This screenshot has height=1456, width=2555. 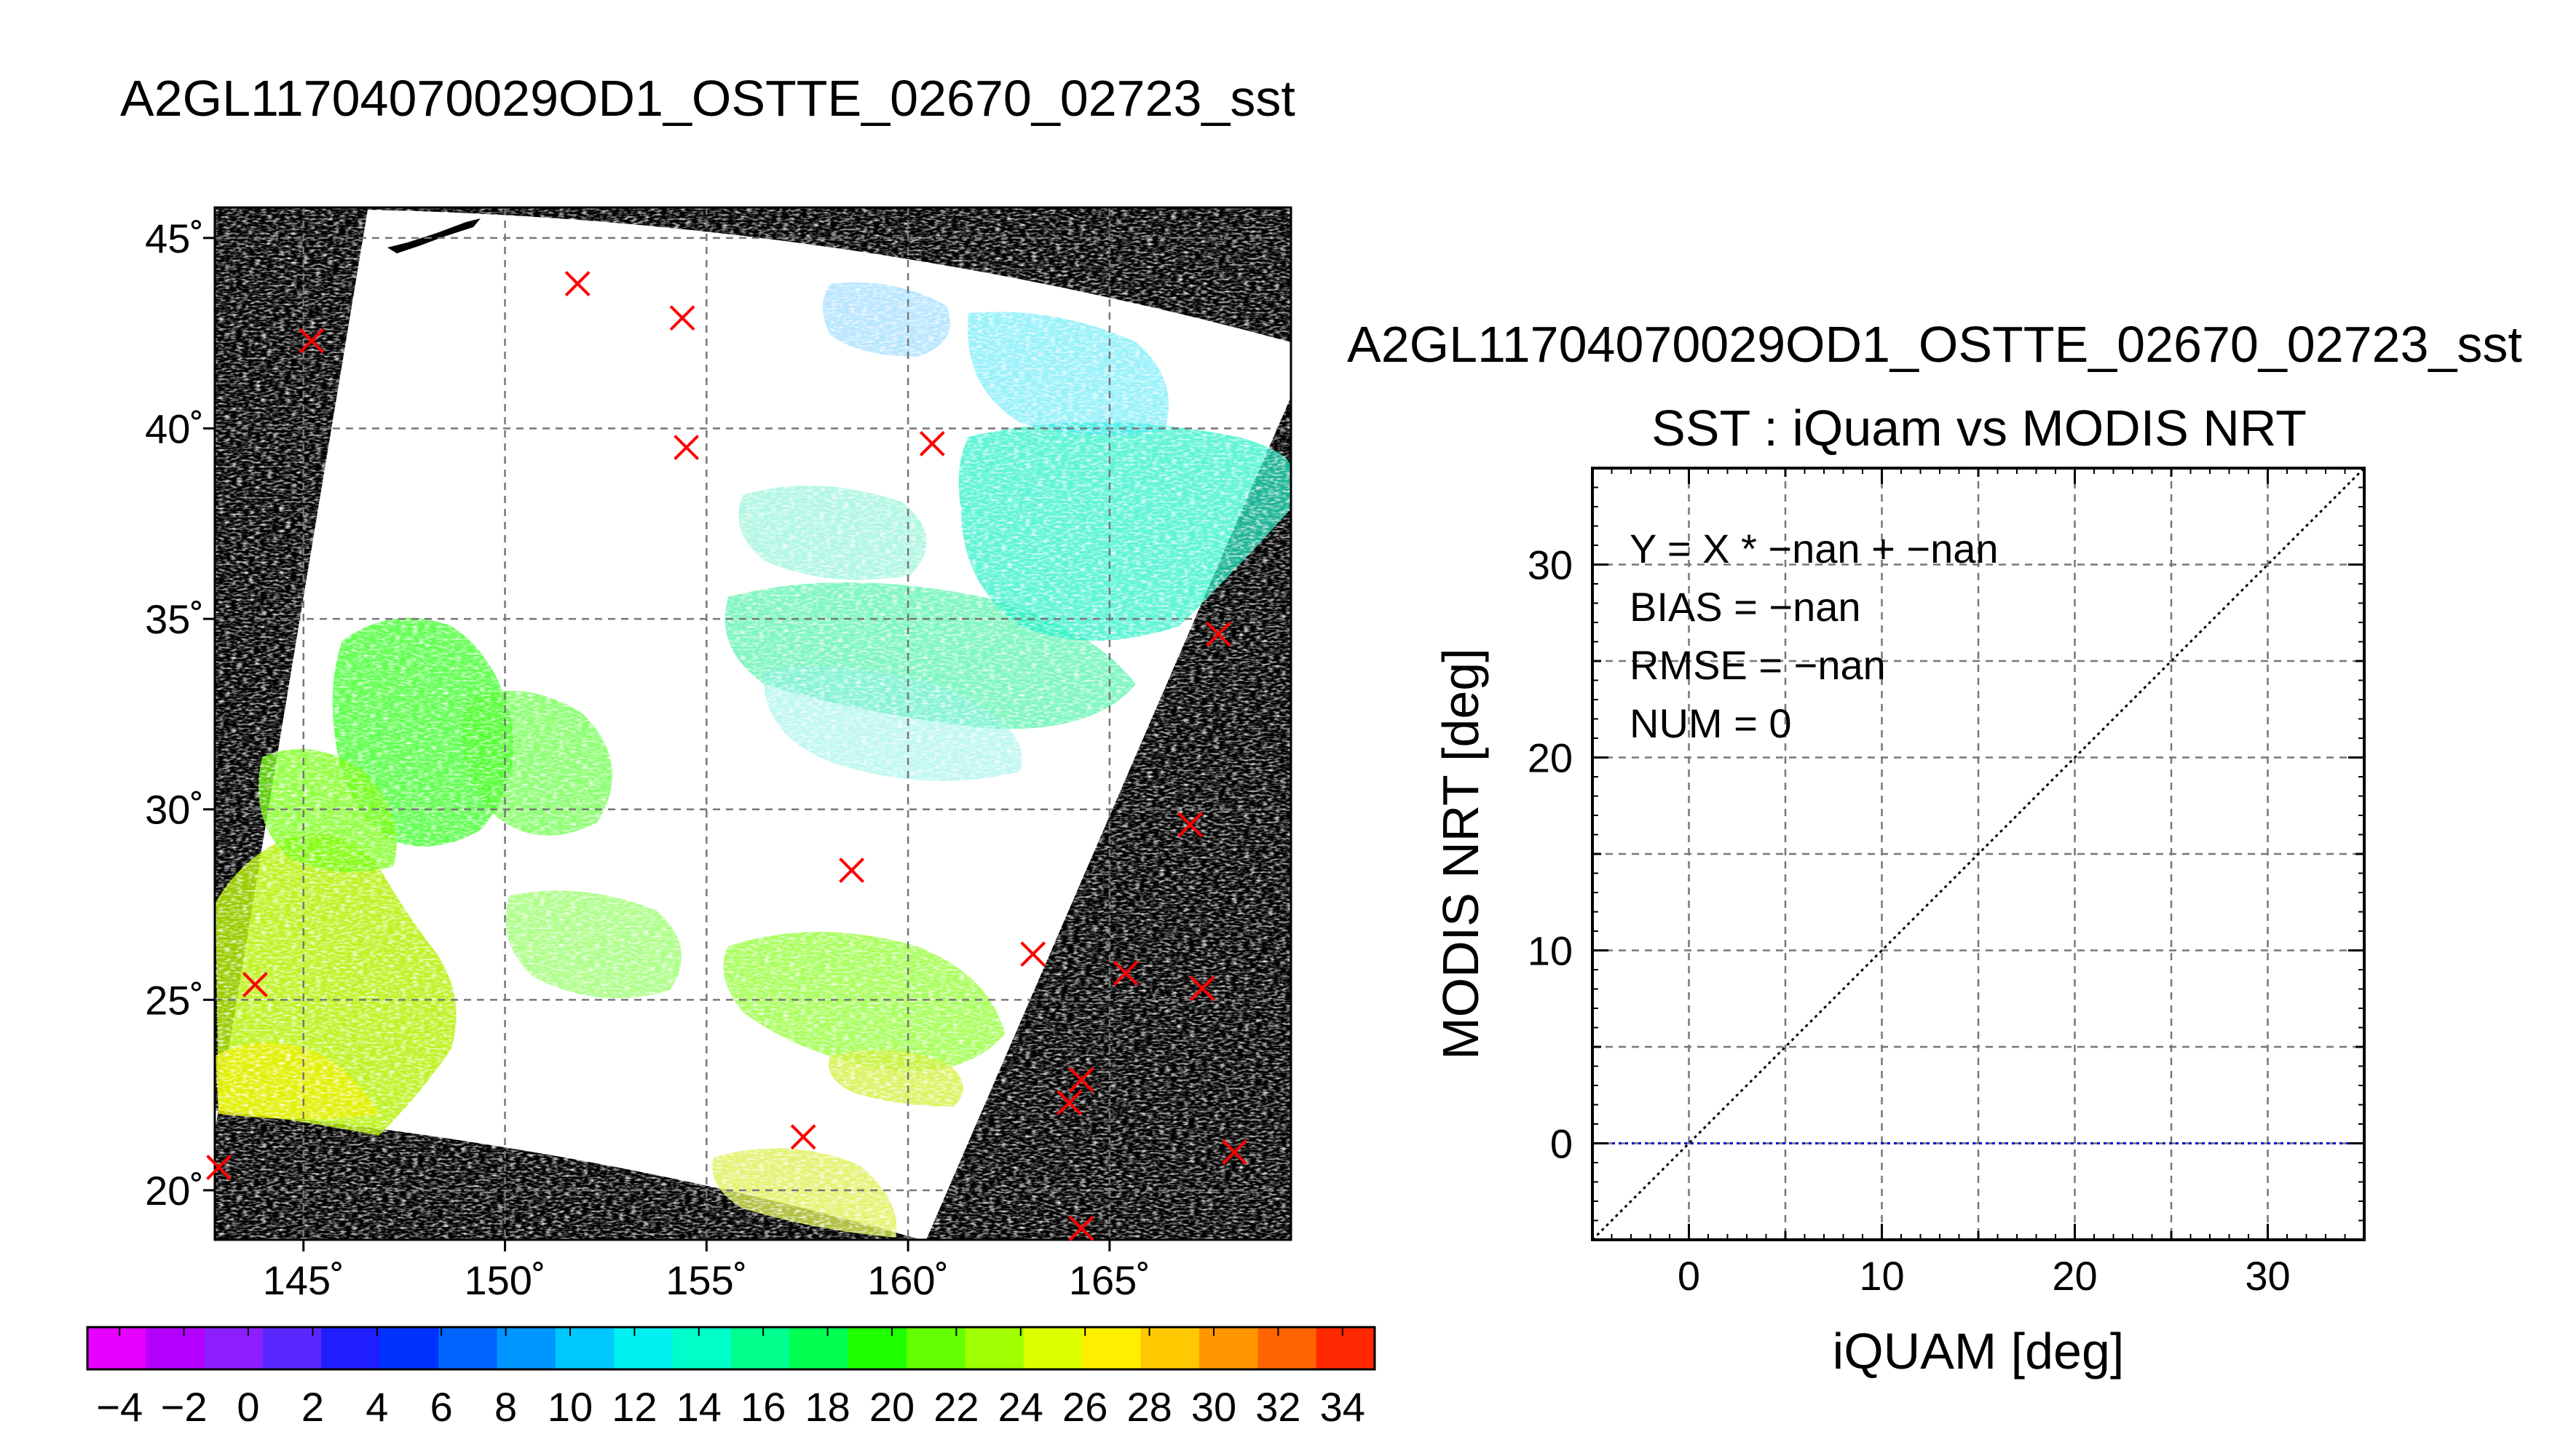 What do you see at coordinates (505, 1280) in the screenshot?
I see `lon-tick-label-1: 150˚` at bounding box center [505, 1280].